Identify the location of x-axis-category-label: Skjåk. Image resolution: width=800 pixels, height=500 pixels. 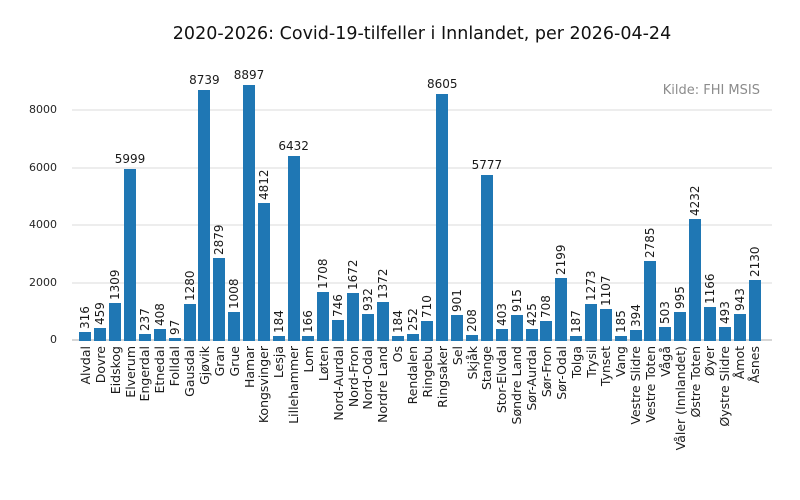
(472, 363).